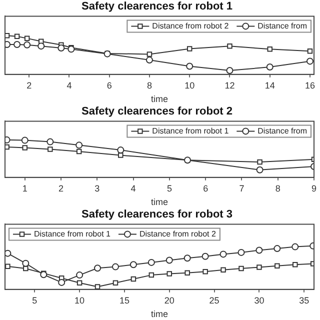 The width and height of the screenshot is (320, 320). Describe the element at coordinates (214, 300) in the screenshot. I see `x-tick-label: 25` at that location.